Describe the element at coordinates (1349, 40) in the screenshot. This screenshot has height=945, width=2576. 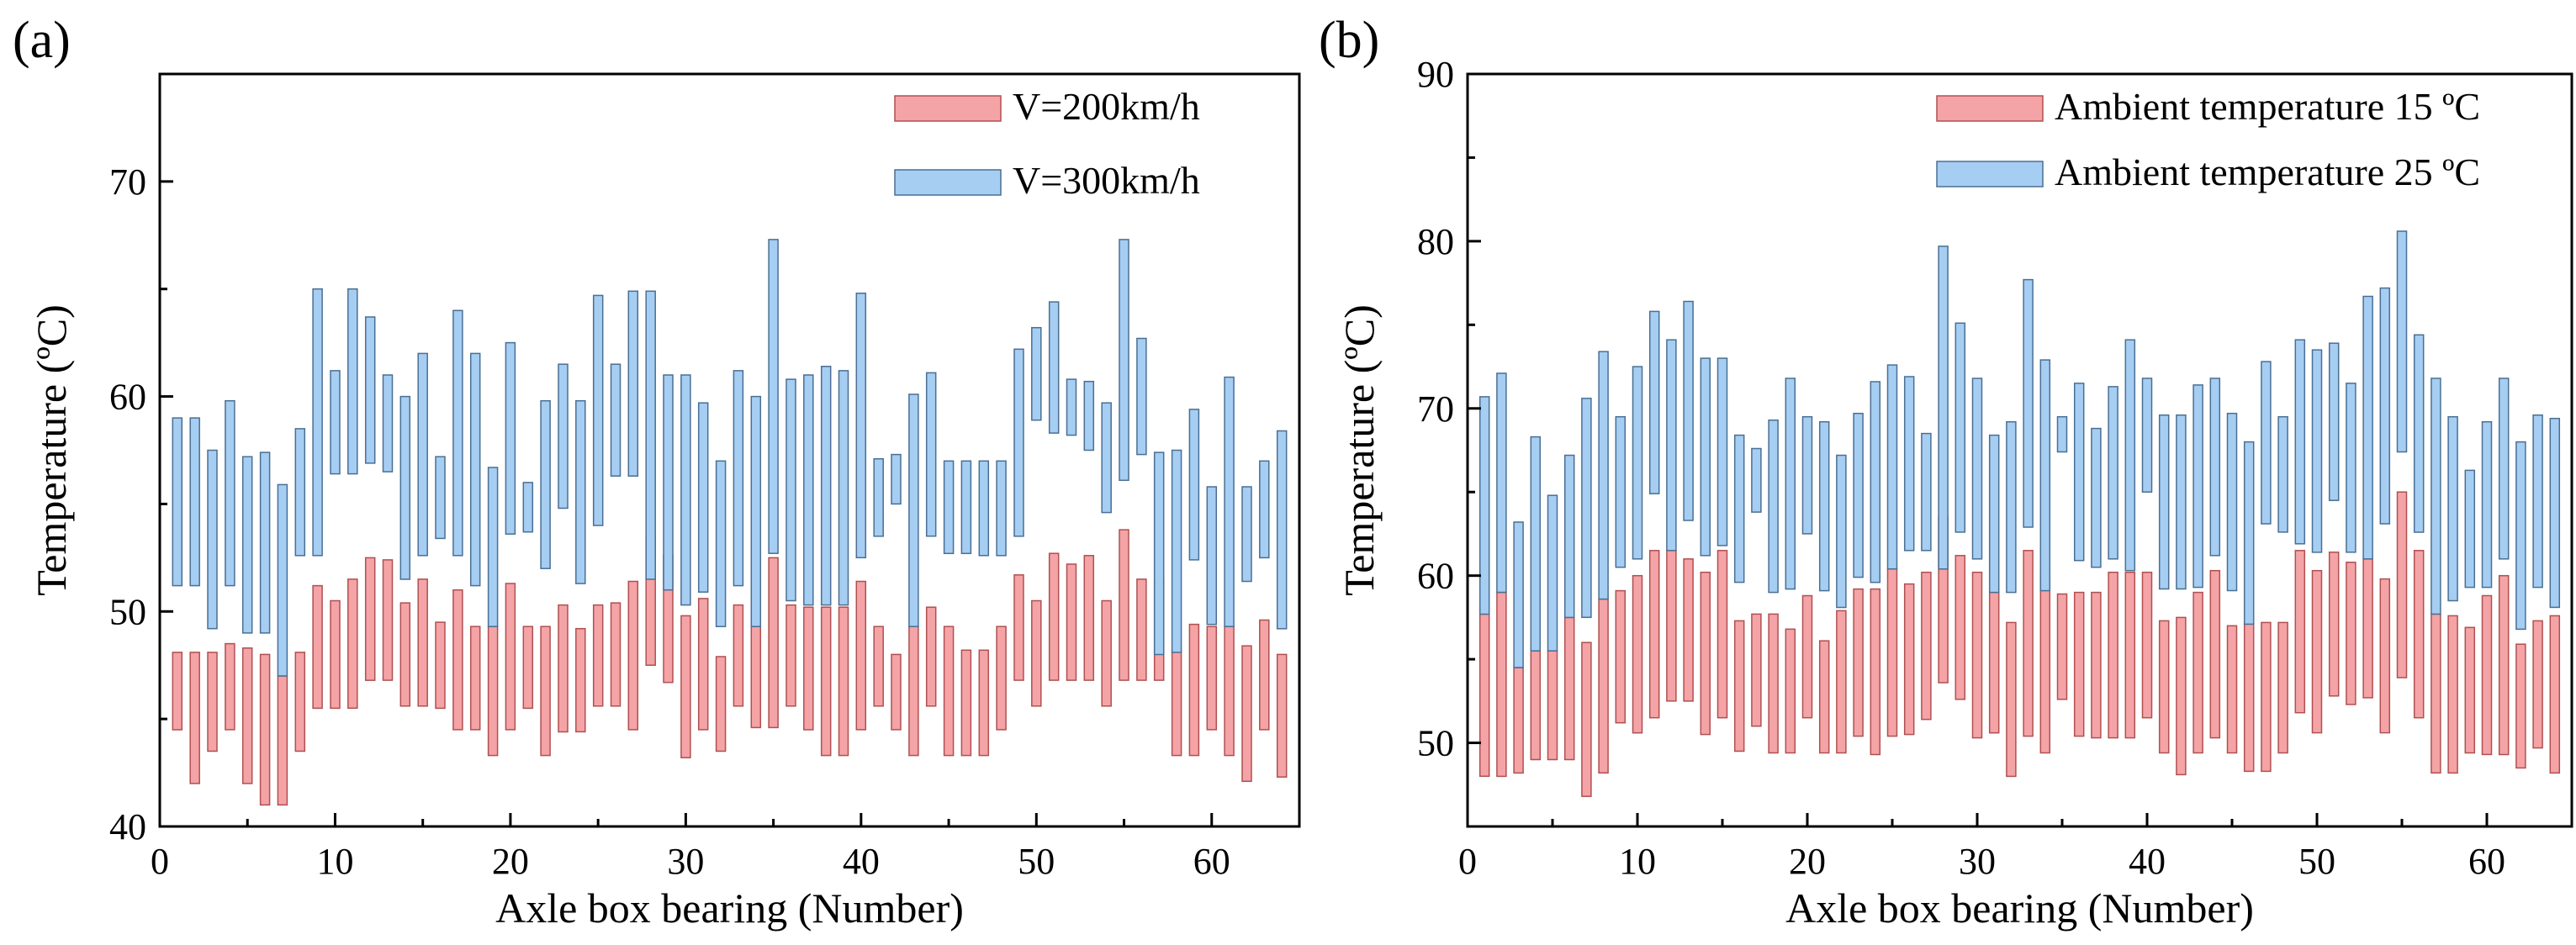
I see `panel-label: (b)` at that location.